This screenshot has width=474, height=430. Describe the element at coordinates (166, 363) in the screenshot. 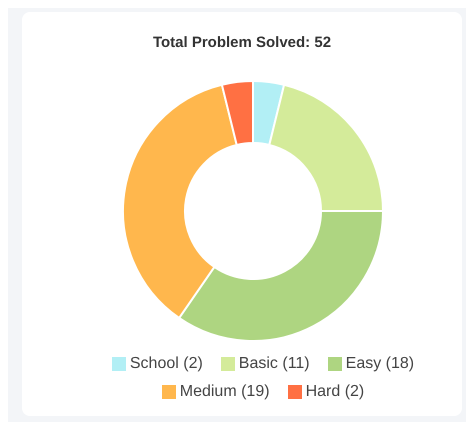

I see `legend-label: School (2)` at that location.